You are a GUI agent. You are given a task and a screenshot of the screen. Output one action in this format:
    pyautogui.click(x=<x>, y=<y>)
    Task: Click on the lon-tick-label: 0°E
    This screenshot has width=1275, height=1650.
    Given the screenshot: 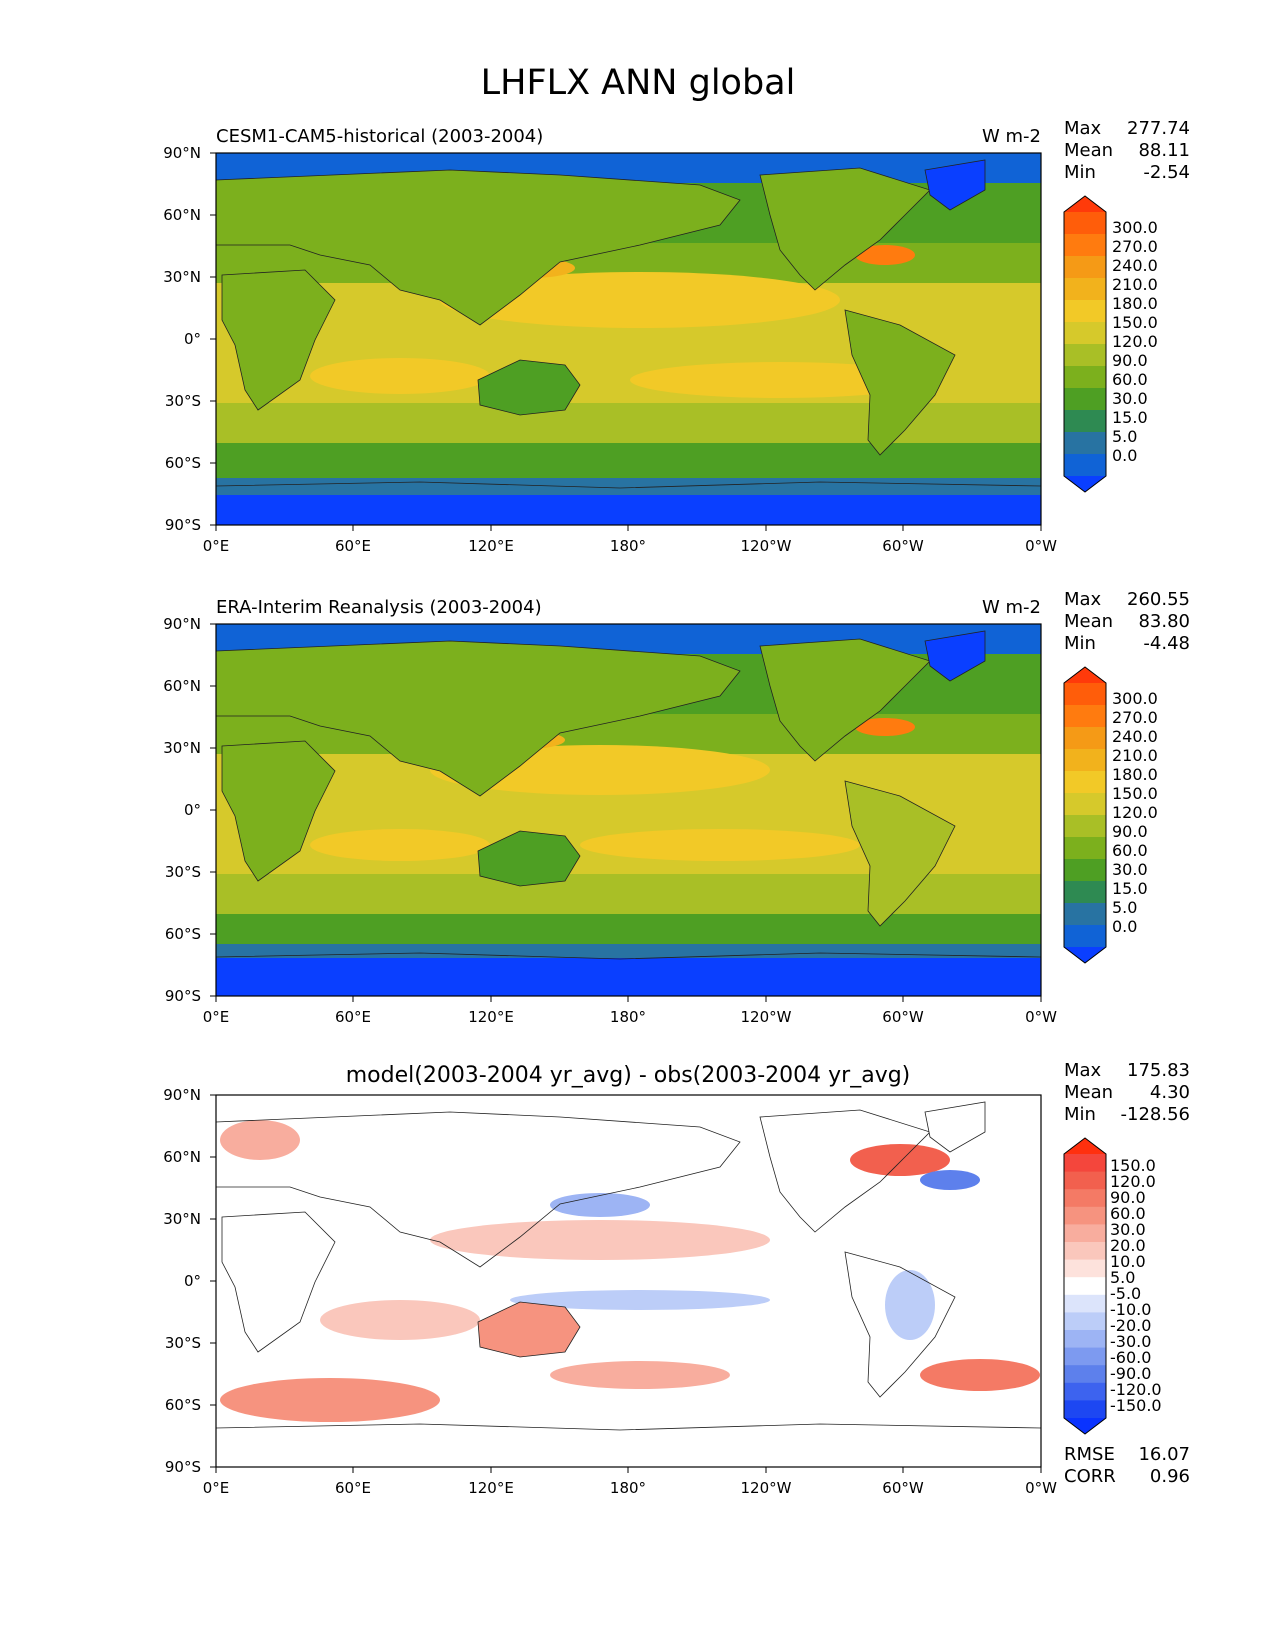 What is the action you would take?
    pyautogui.click(x=216, y=1488)
    